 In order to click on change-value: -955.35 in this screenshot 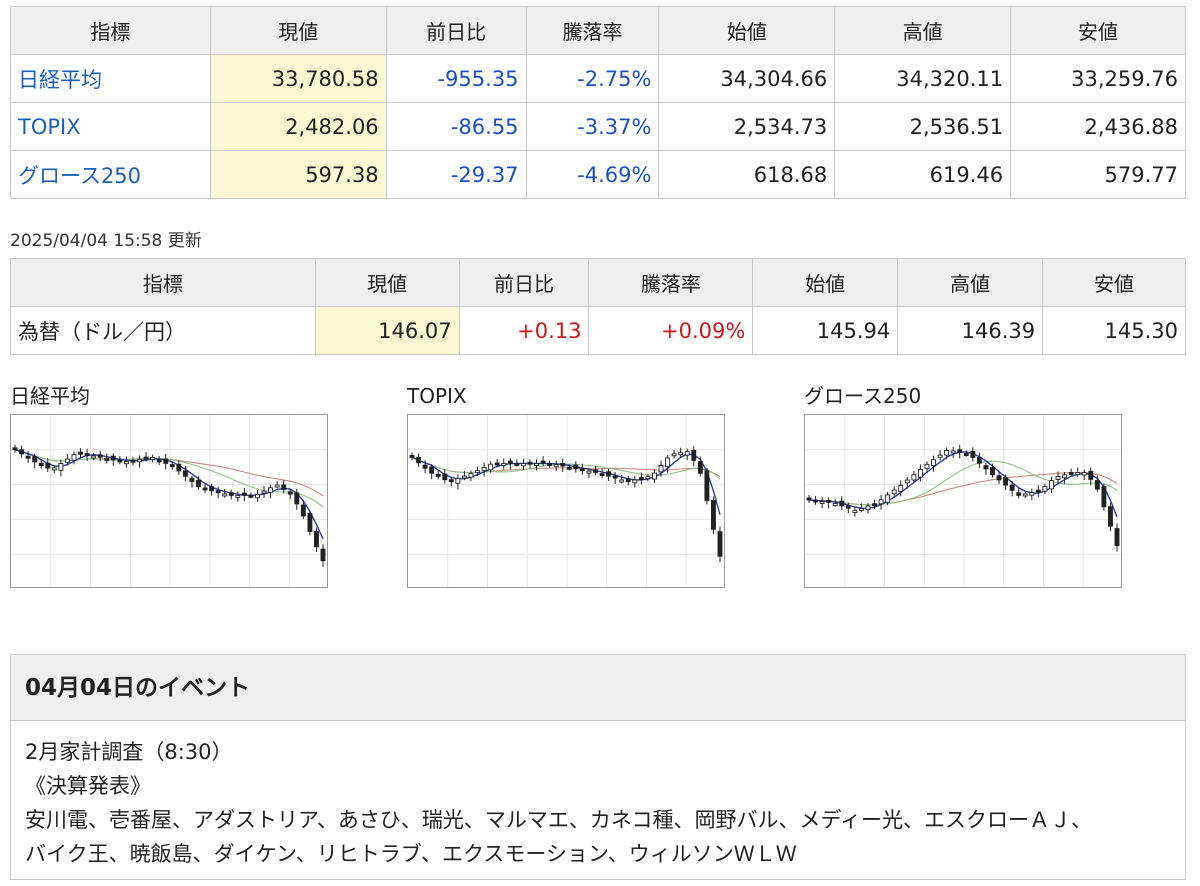, I will do `click(456, 78)`.